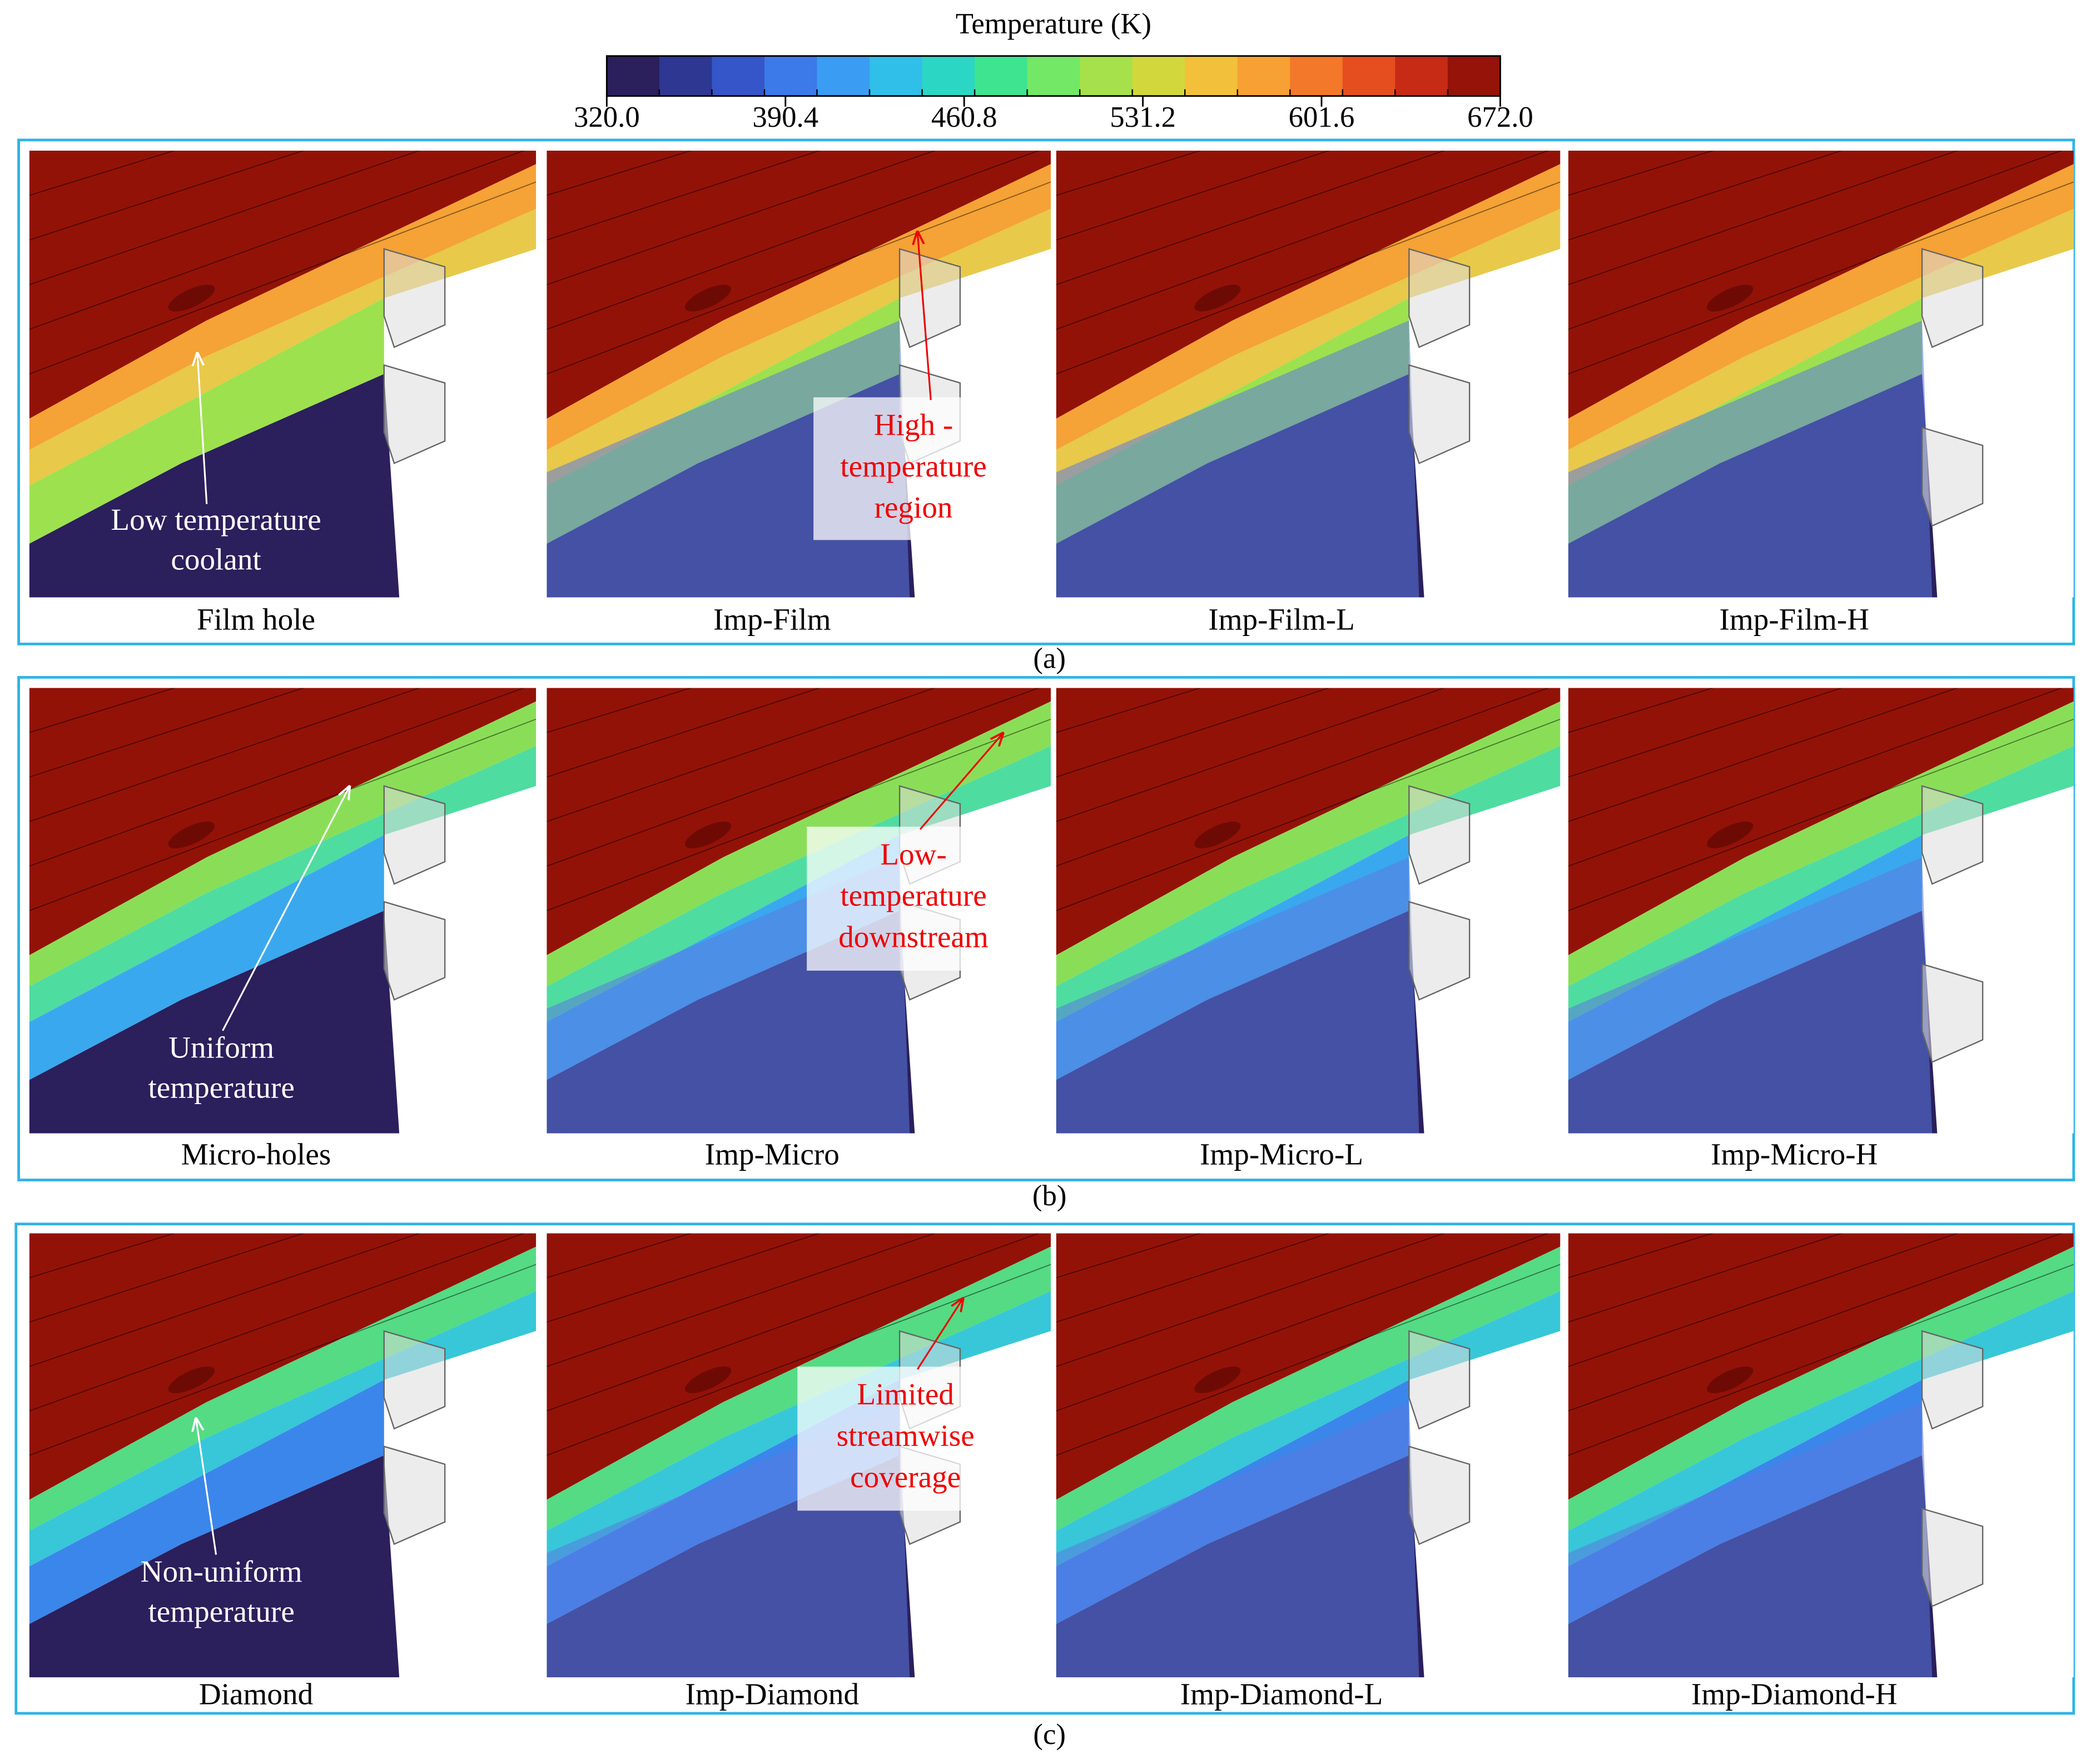 The image size is (2091, 1764). I want to click on note-text: Low temperature, so click(216, 519).